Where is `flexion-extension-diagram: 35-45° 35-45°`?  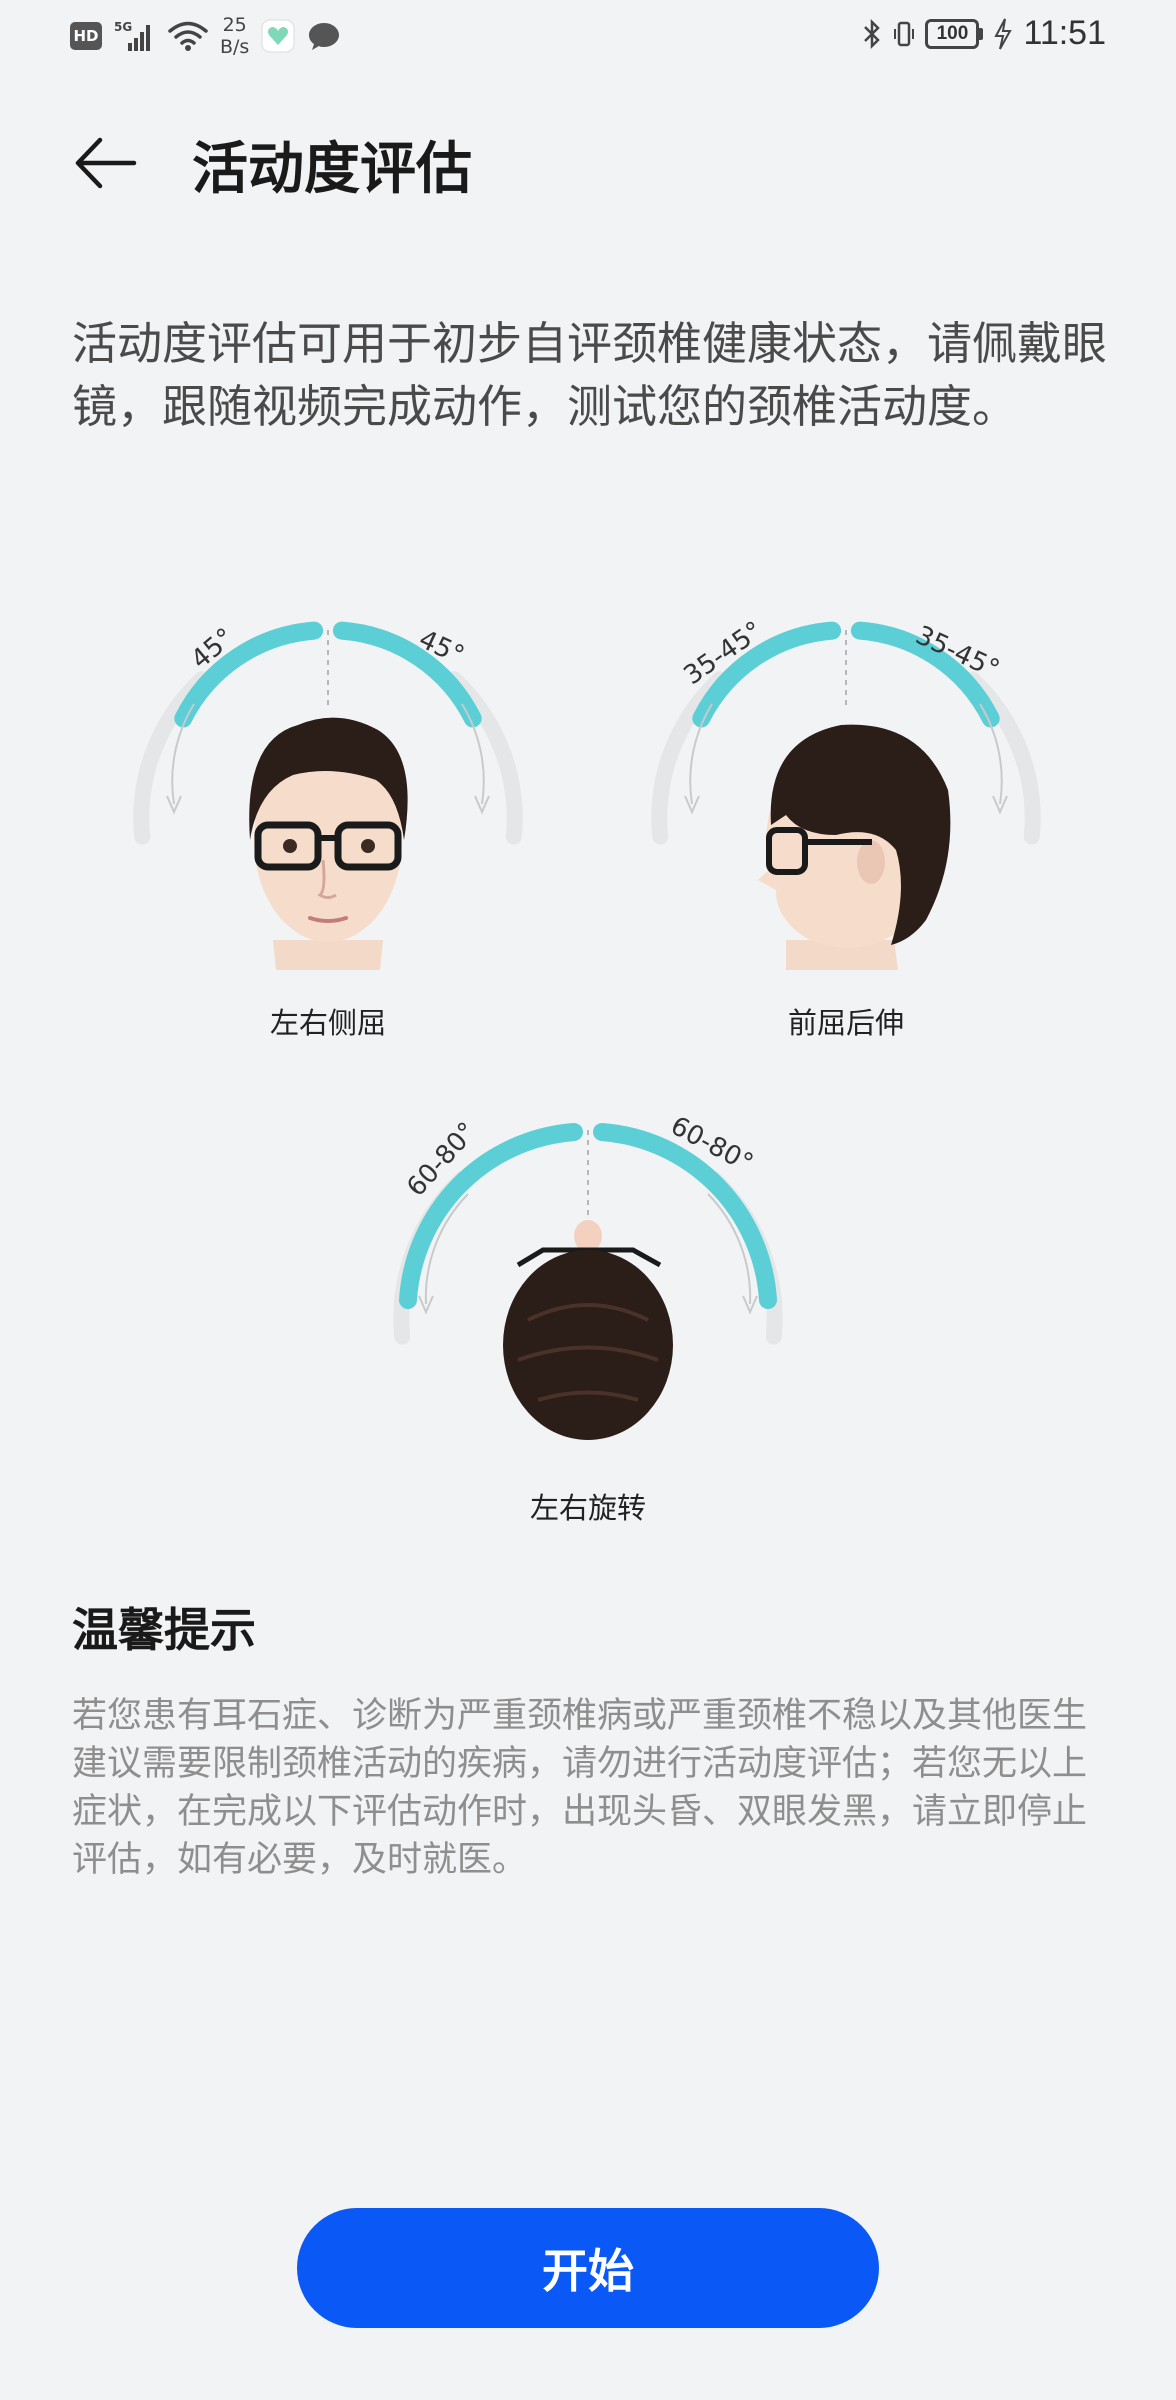 flexion-extension-diagram: 35-45° 35-45° is located at coordinates (846, 793).